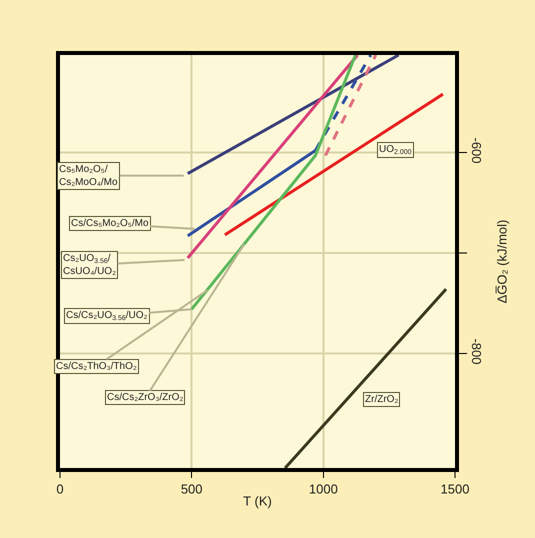  What do you see at coordinates (476, 151) in the screenshot?
I see `y-tick-label: -600` at bounding box center [476, 151].